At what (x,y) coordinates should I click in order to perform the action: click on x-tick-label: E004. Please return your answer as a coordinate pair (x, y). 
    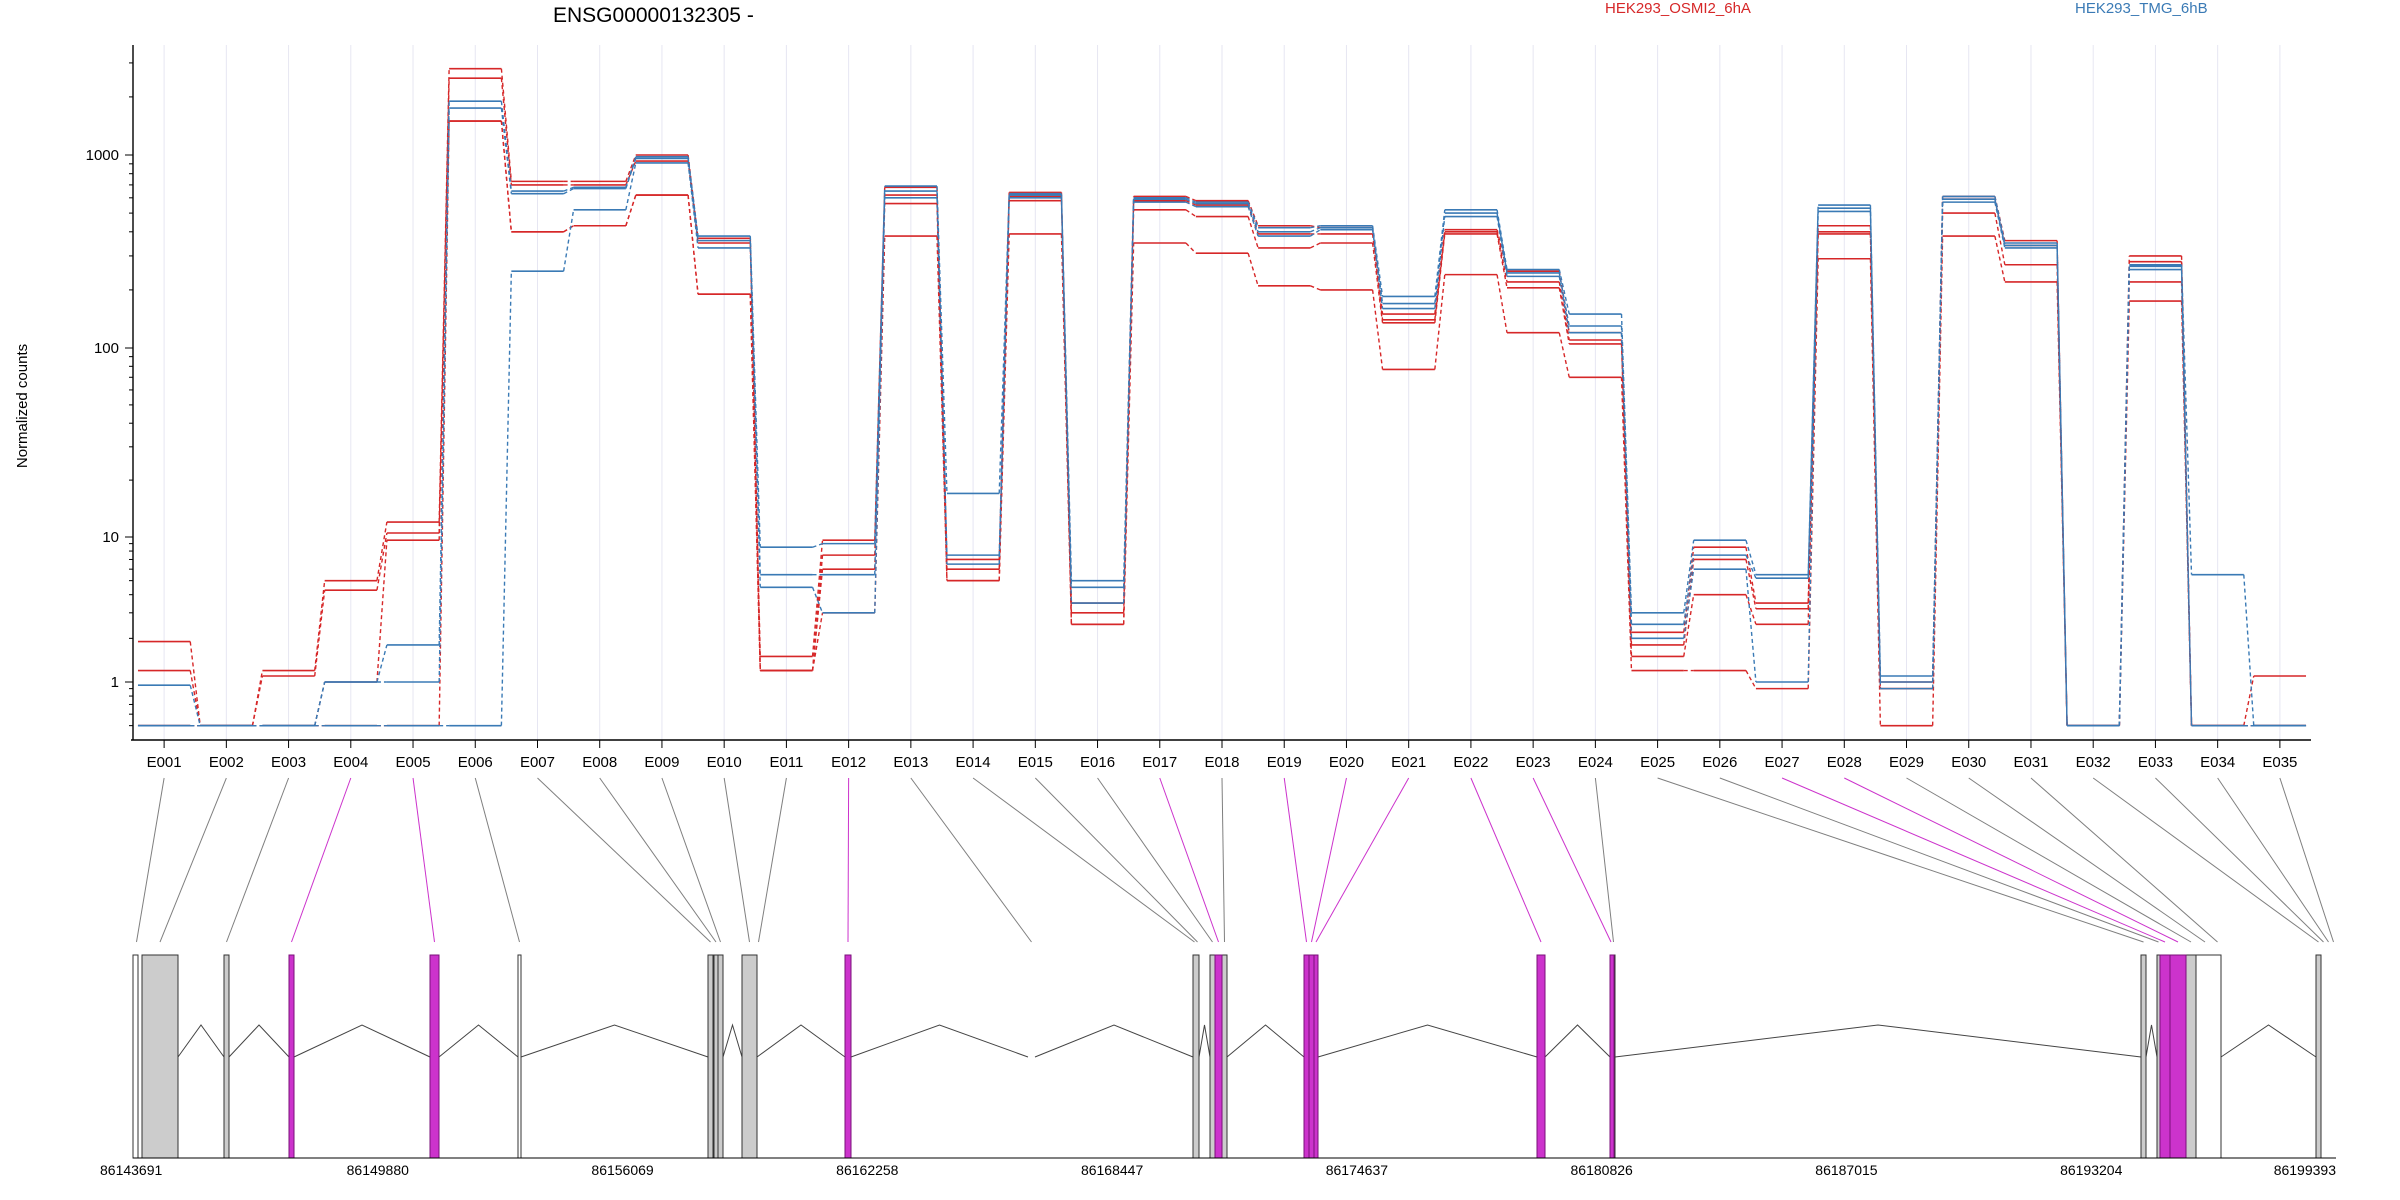
    Looking at the image, I should click on (350, 762).